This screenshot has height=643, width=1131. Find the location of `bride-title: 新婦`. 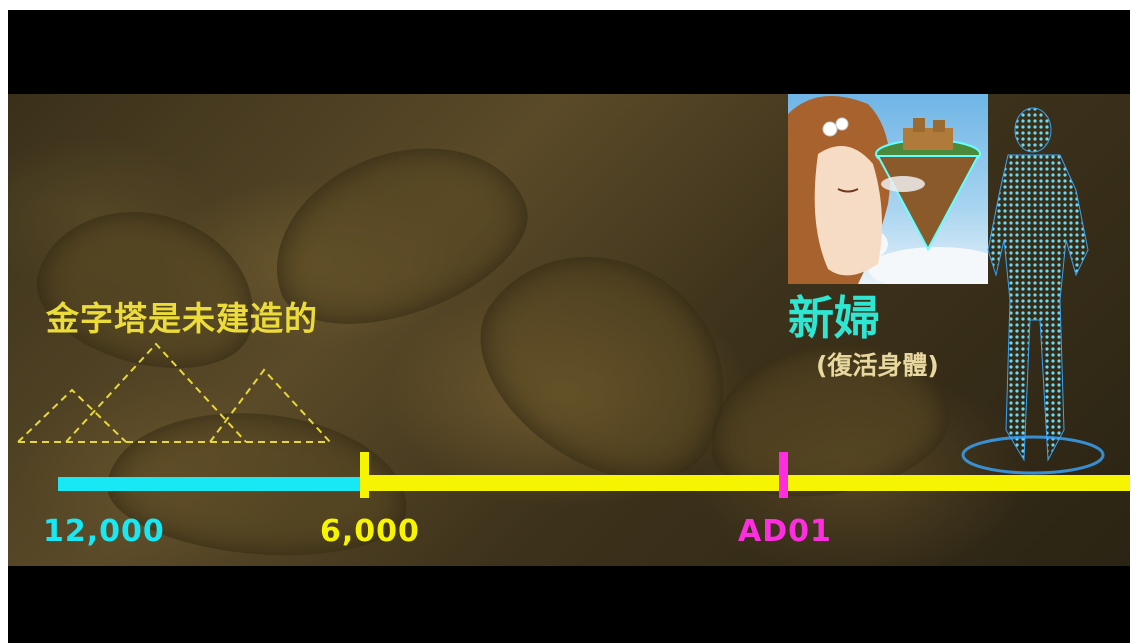

bride-title: 新婦 is located at coordinates (834, 318).